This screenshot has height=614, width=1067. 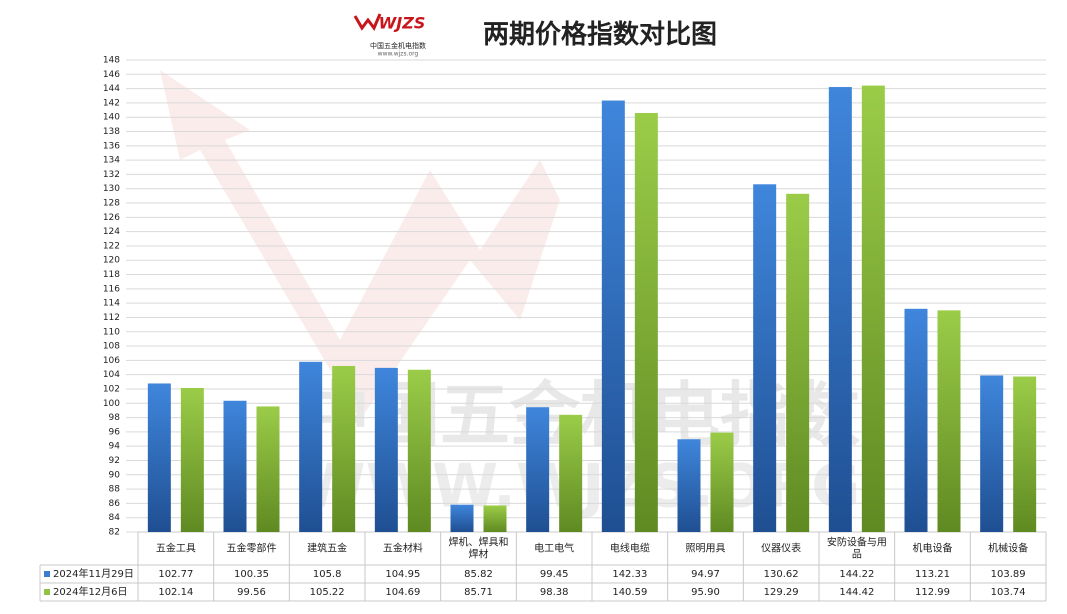 What do you see at coordinates (114, 533) in the screenshot?
I see `y-tick-label: 82` at bounding box center [114, 533].